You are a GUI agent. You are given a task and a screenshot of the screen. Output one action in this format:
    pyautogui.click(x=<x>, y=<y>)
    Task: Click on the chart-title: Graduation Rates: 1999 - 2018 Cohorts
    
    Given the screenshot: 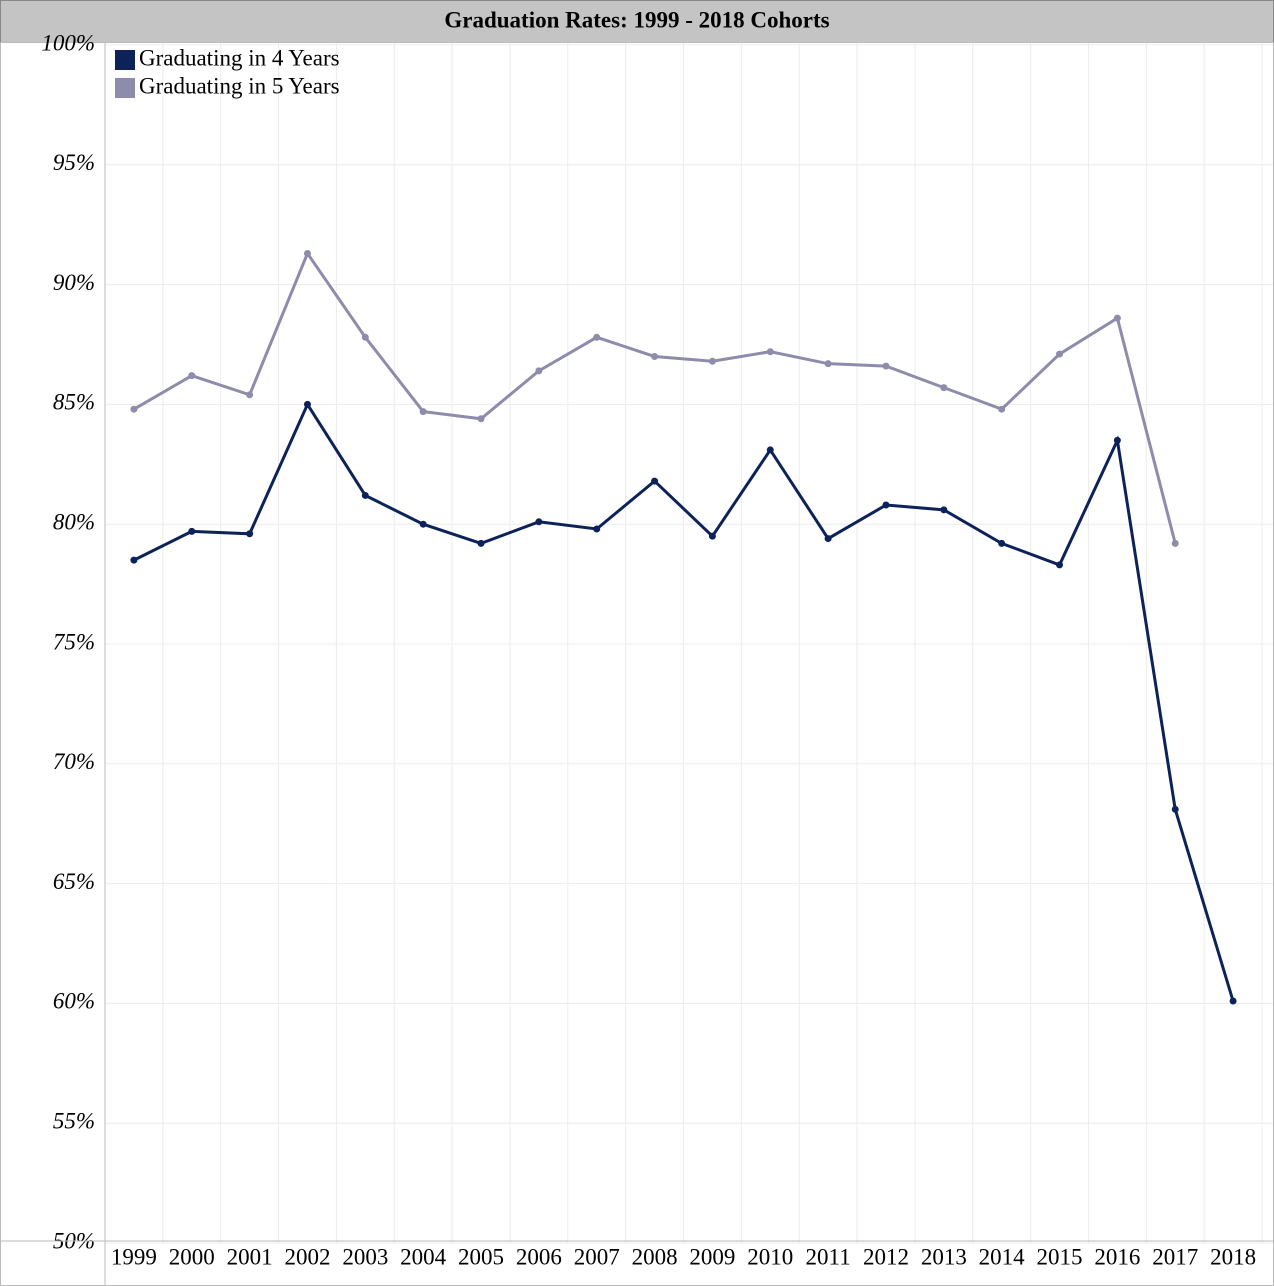 What is the action you would take?
    pyautogui.click(x=636, y=19)
    